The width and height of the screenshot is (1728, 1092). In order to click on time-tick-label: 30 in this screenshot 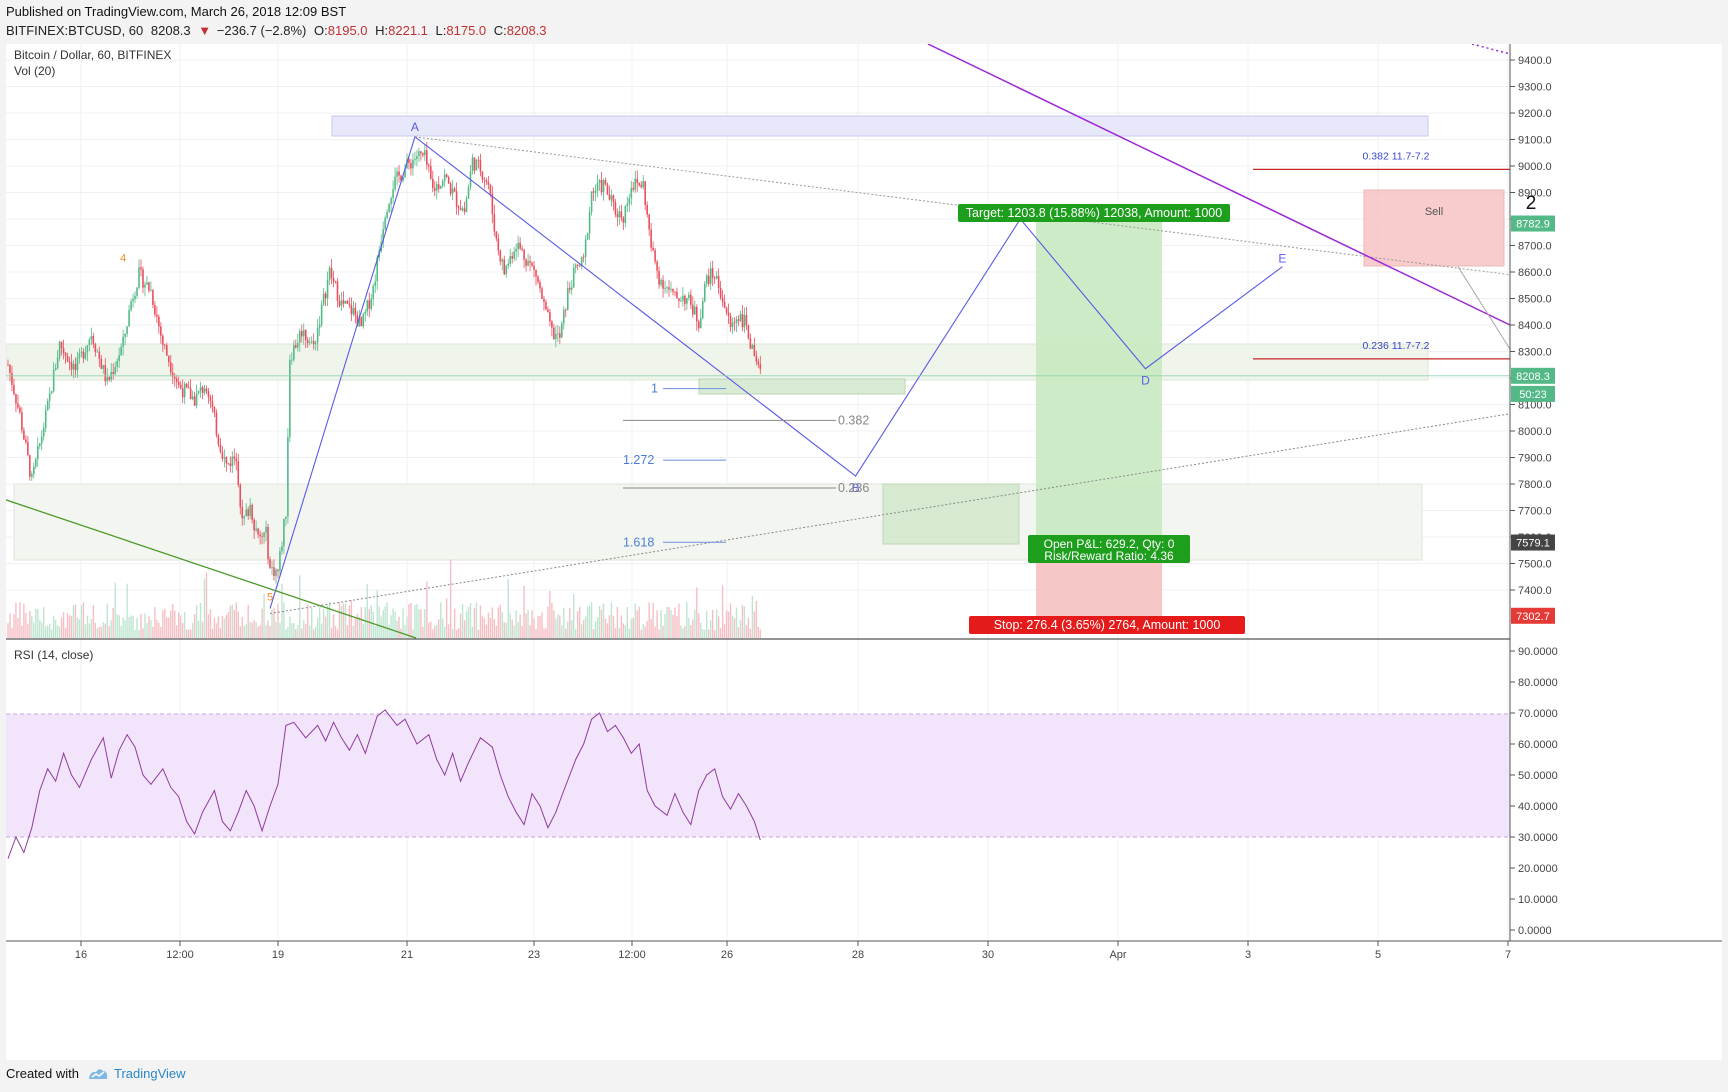, I will do `click(988, 955)`.